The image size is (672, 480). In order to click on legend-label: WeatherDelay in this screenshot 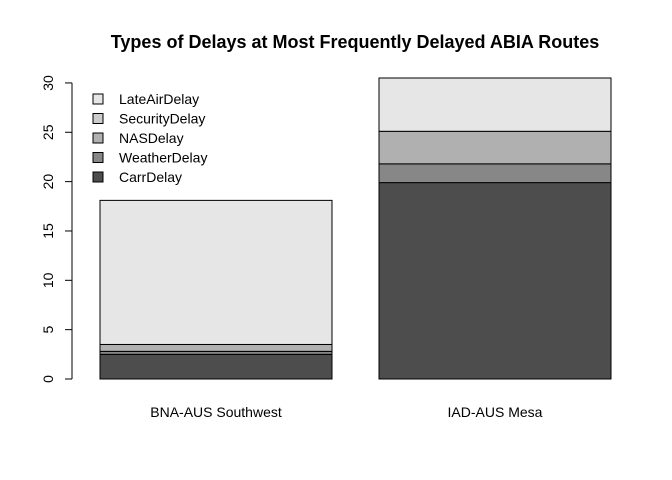, I will do `click(163, 158)`.